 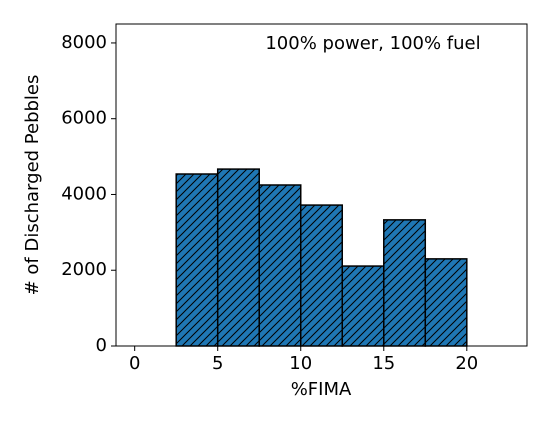 I want to click on x-tick-label: 15, so click(x=383, y=363).